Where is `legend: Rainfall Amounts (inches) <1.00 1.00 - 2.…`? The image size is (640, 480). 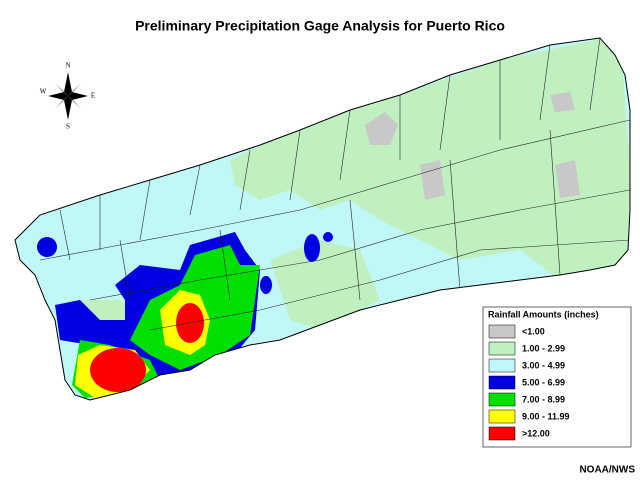 legend: Rainfall Amounts (inches) <1.00 1.00 - 2.… is located at coordinates (557, 377).